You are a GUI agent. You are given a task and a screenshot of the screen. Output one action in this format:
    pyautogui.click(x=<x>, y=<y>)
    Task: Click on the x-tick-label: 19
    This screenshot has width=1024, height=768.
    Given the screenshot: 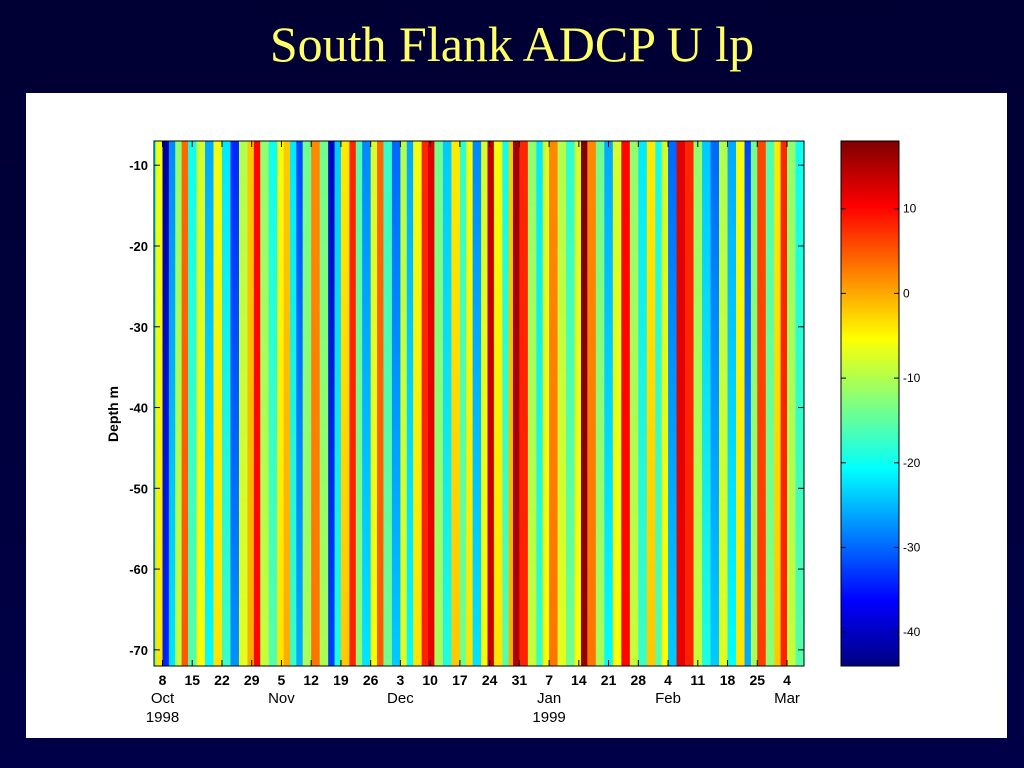 What is the action you would take?
    pyautogui.click(x=341, y=680)
    